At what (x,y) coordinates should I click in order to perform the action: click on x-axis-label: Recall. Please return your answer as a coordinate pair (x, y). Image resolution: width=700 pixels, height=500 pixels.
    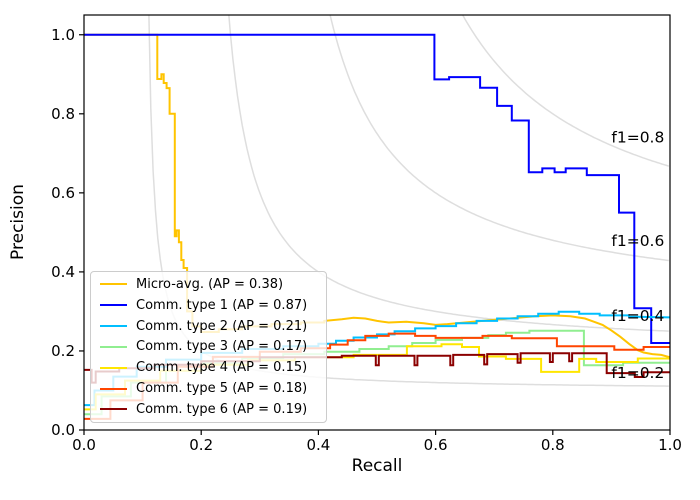
    Looking at the image, I should click on (377, 466).